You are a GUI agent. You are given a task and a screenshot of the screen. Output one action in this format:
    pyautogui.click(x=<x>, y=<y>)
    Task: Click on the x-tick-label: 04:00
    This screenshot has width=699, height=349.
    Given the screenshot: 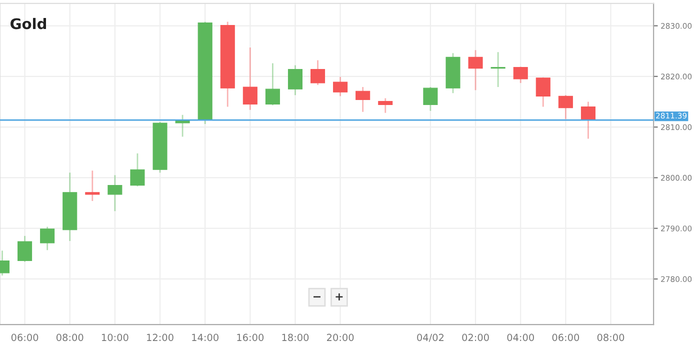 What is the action you would take?
    pyautogui.click(x=520, y=338)
    